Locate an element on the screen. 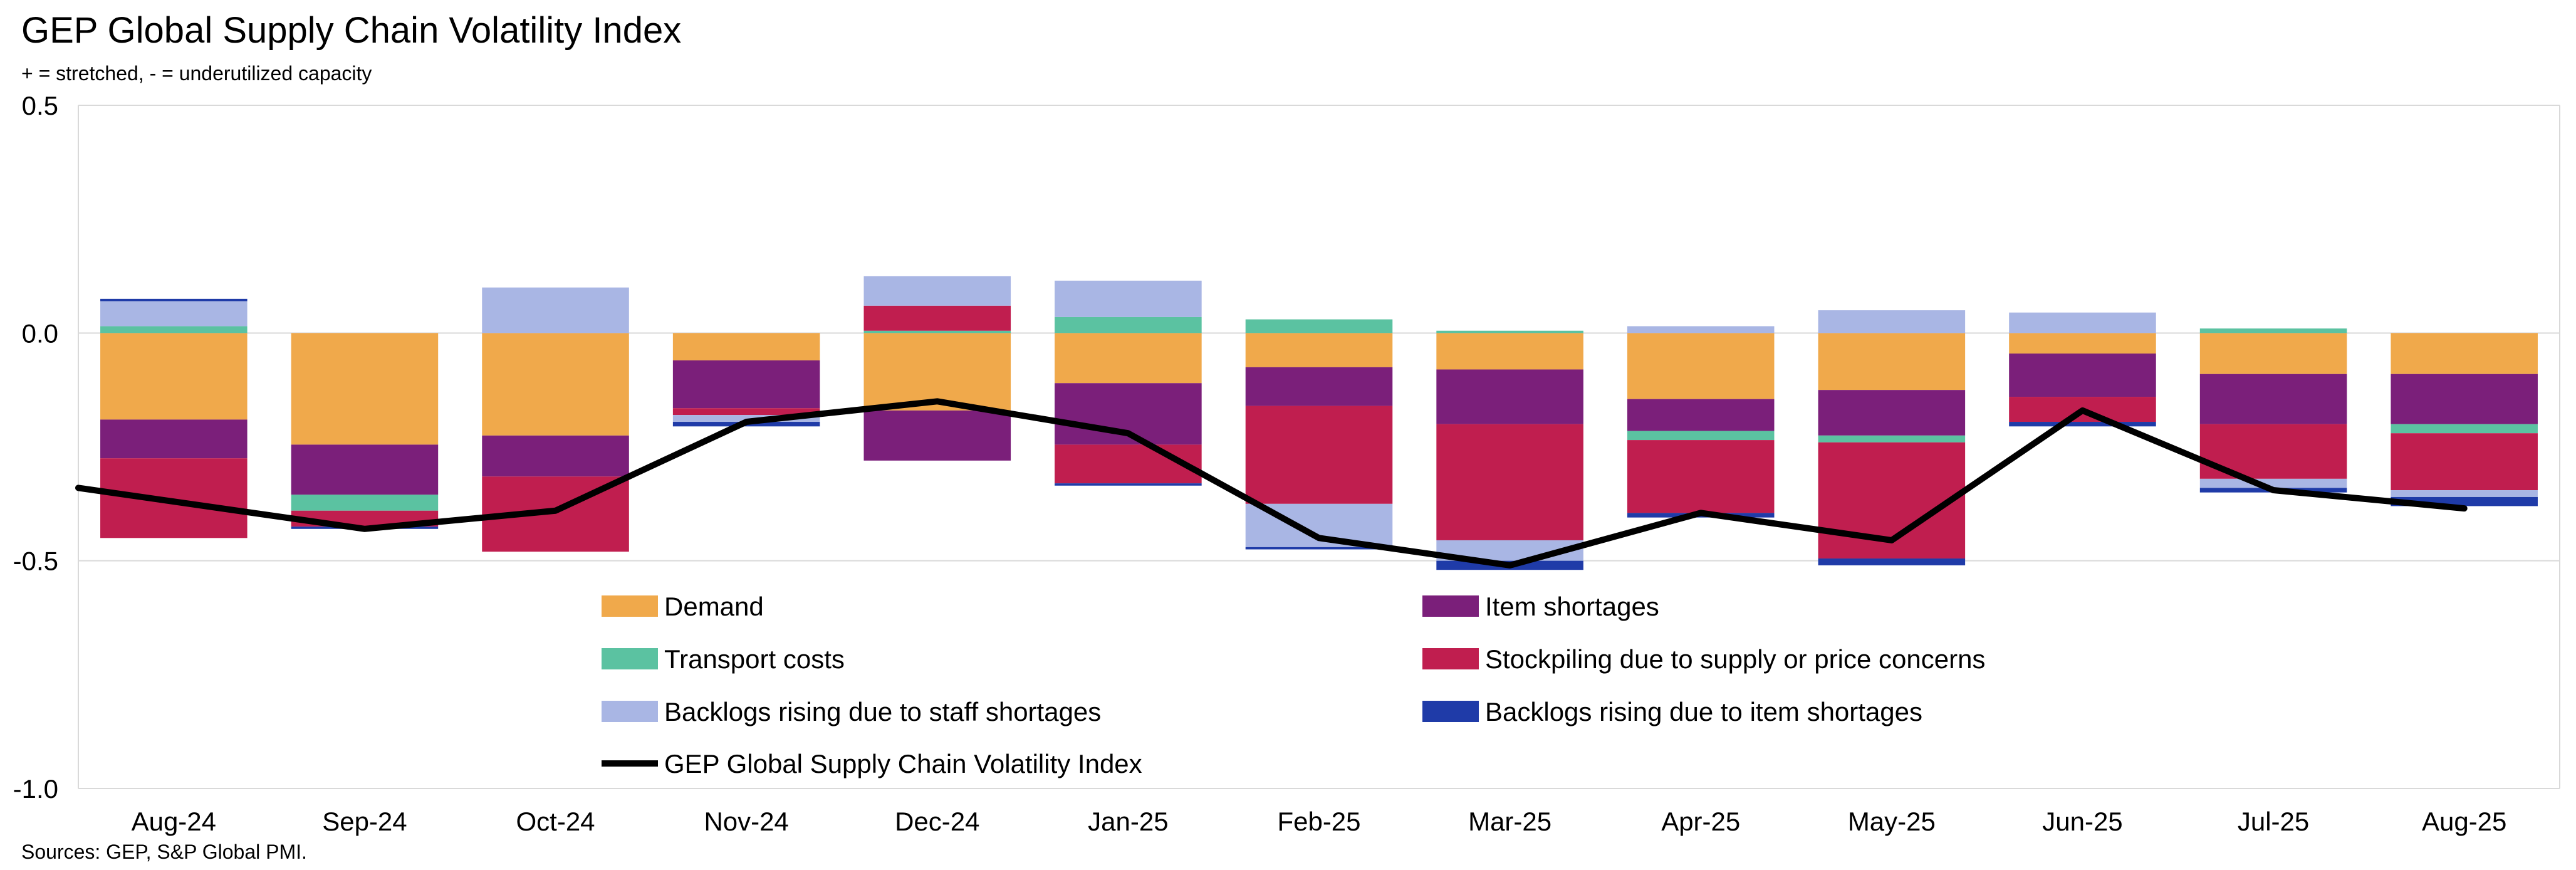  x-tick-label: May-25 is located at coordinates (1892, 821).